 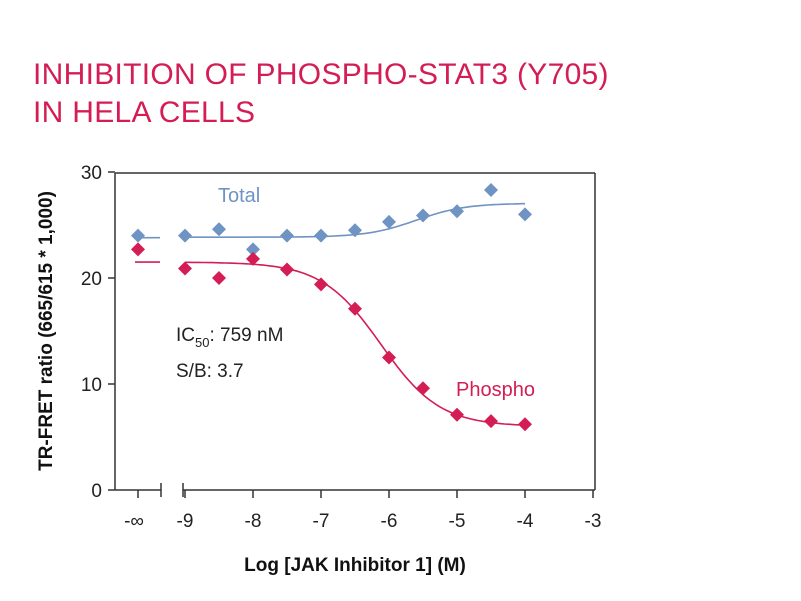 What do you see at coordinates (495, 390) in the screenshot?
I see `series-label-phospho: Phospho` at bounding box center [495, 390].